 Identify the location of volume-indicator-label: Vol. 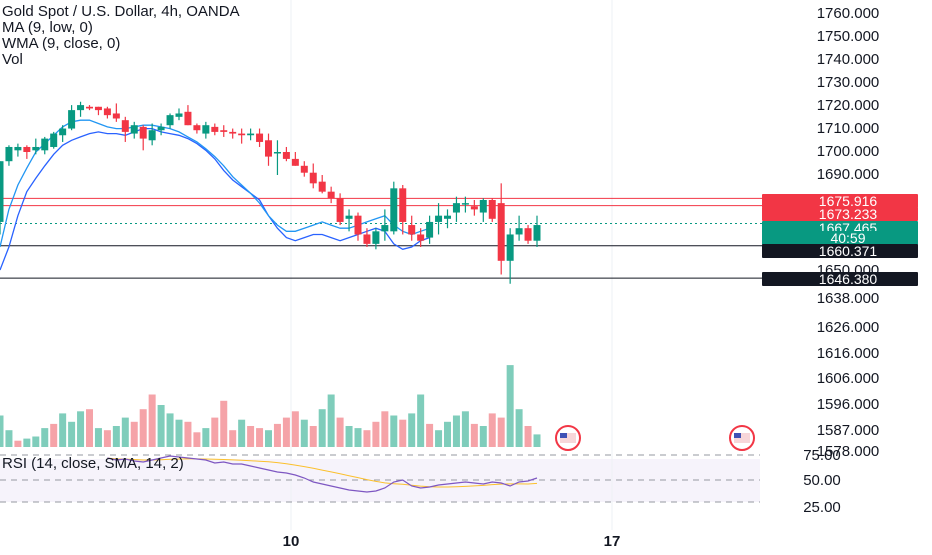
(12, 59).